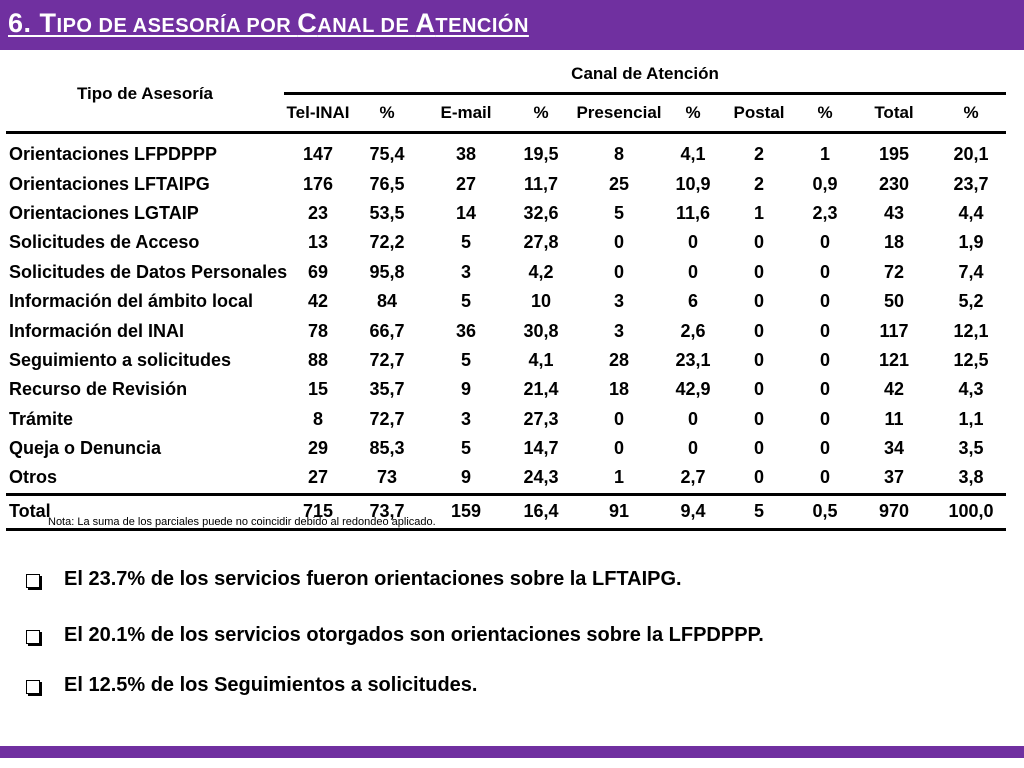  Describe the element at coordinates (512, 752) in the screenshot. I see `footer-bar` at that location.